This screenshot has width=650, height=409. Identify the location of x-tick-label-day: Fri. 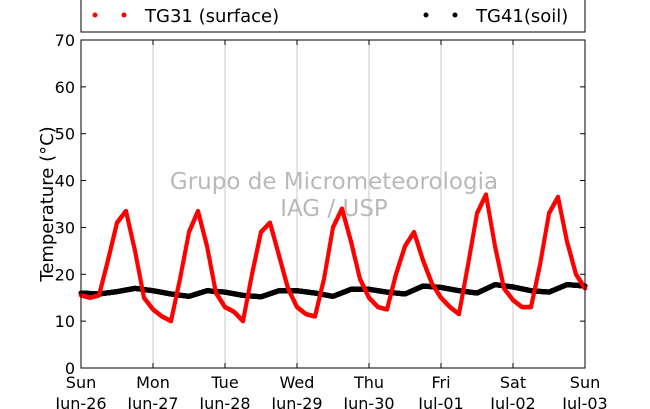
(440, 382).